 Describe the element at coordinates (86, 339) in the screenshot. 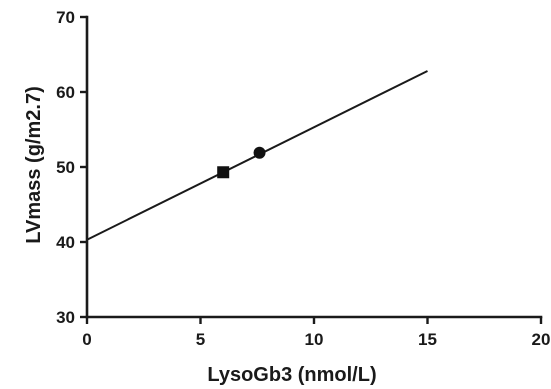

I see `x-tick-label: 0` at that location.